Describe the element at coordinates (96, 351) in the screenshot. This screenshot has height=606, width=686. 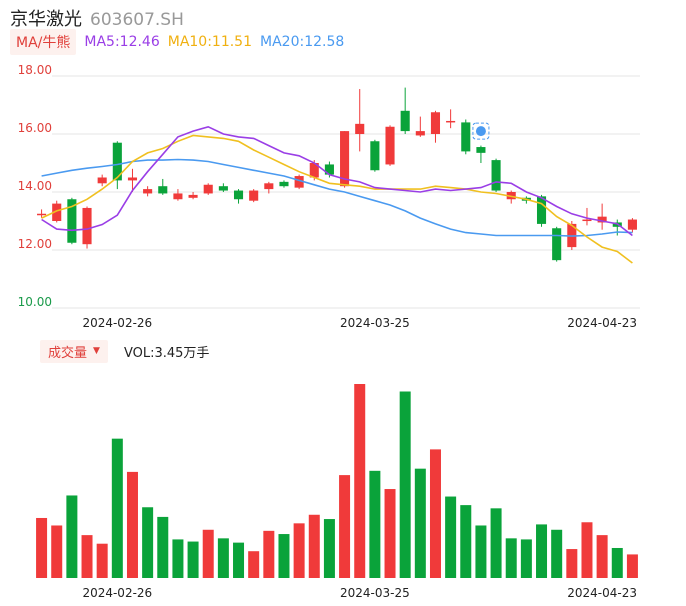
I see `caret-down-icon: ▼` at that location.